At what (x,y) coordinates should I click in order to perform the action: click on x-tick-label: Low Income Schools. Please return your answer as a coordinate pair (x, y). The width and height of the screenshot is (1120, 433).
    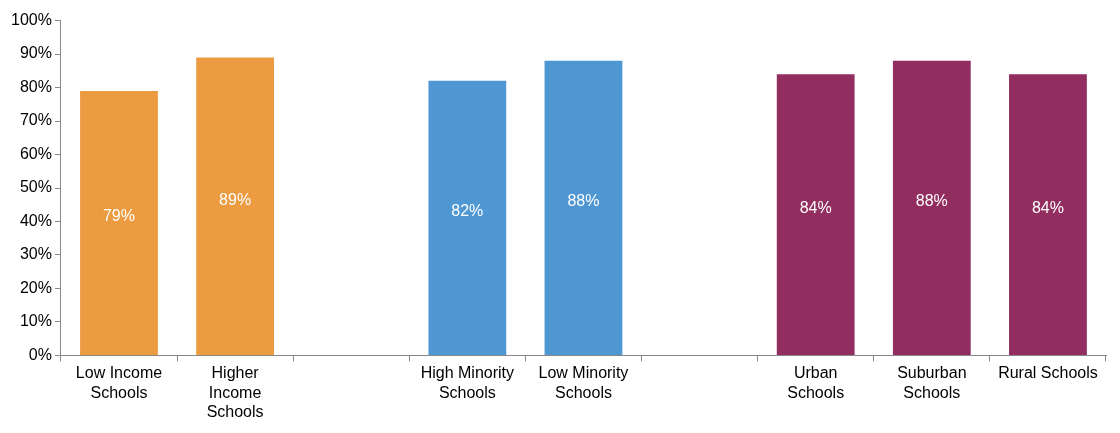
    Looking at the image, I should click on (119, 382).